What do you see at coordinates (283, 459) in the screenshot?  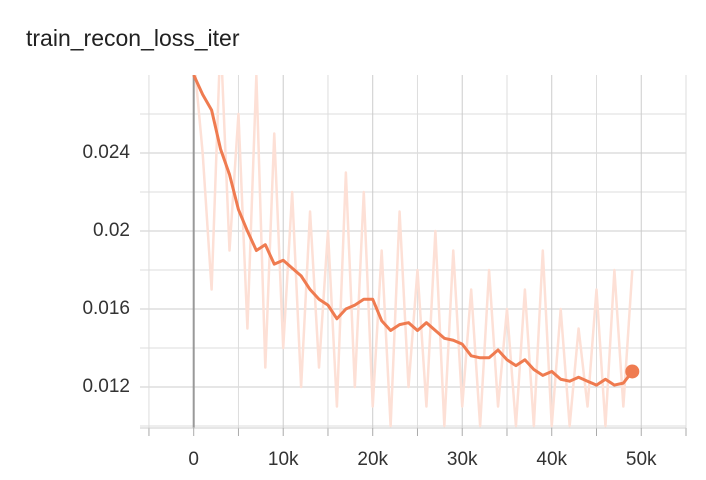 I see `x-tick-label: 10k` at bounding box center [283, 459].